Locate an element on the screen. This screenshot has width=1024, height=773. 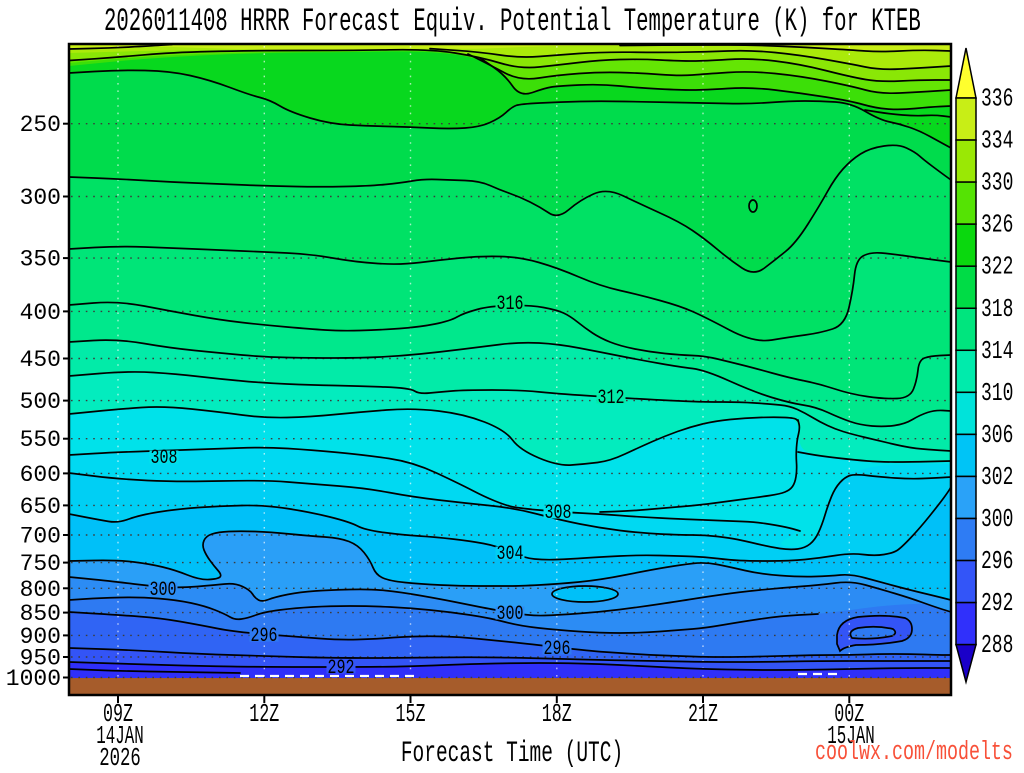
svg-text: Forecast Time (UTC) is located at coordinates (512, 752).